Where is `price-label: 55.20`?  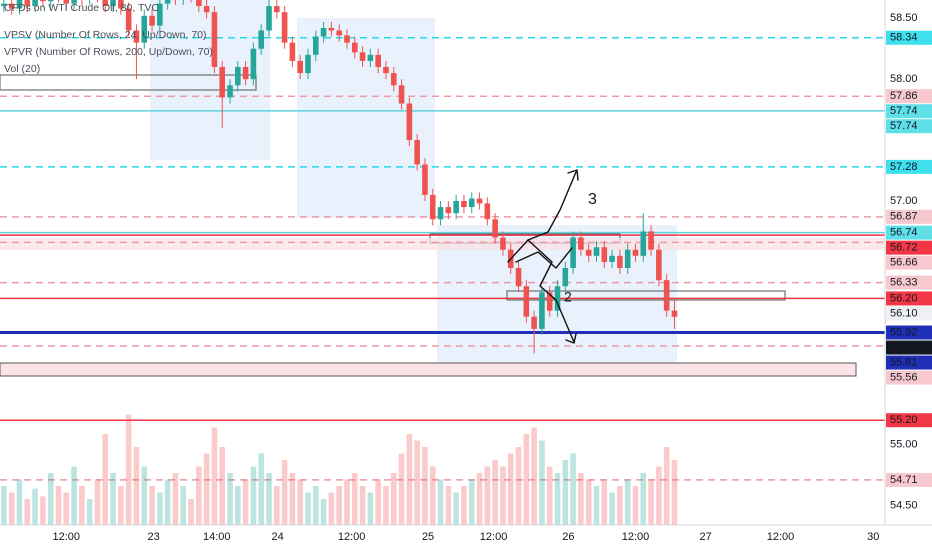
price-label: 55.20 is located at coordinates (904, 420).